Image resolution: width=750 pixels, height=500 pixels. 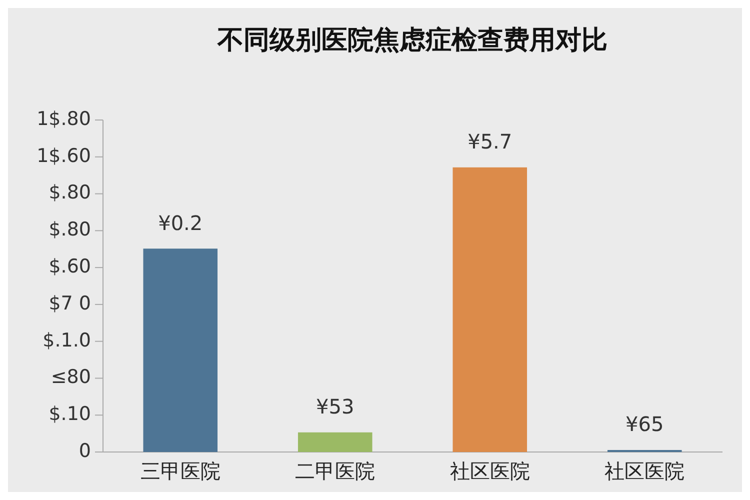 I want to click on text: $.60, so click(x=69, y=266).